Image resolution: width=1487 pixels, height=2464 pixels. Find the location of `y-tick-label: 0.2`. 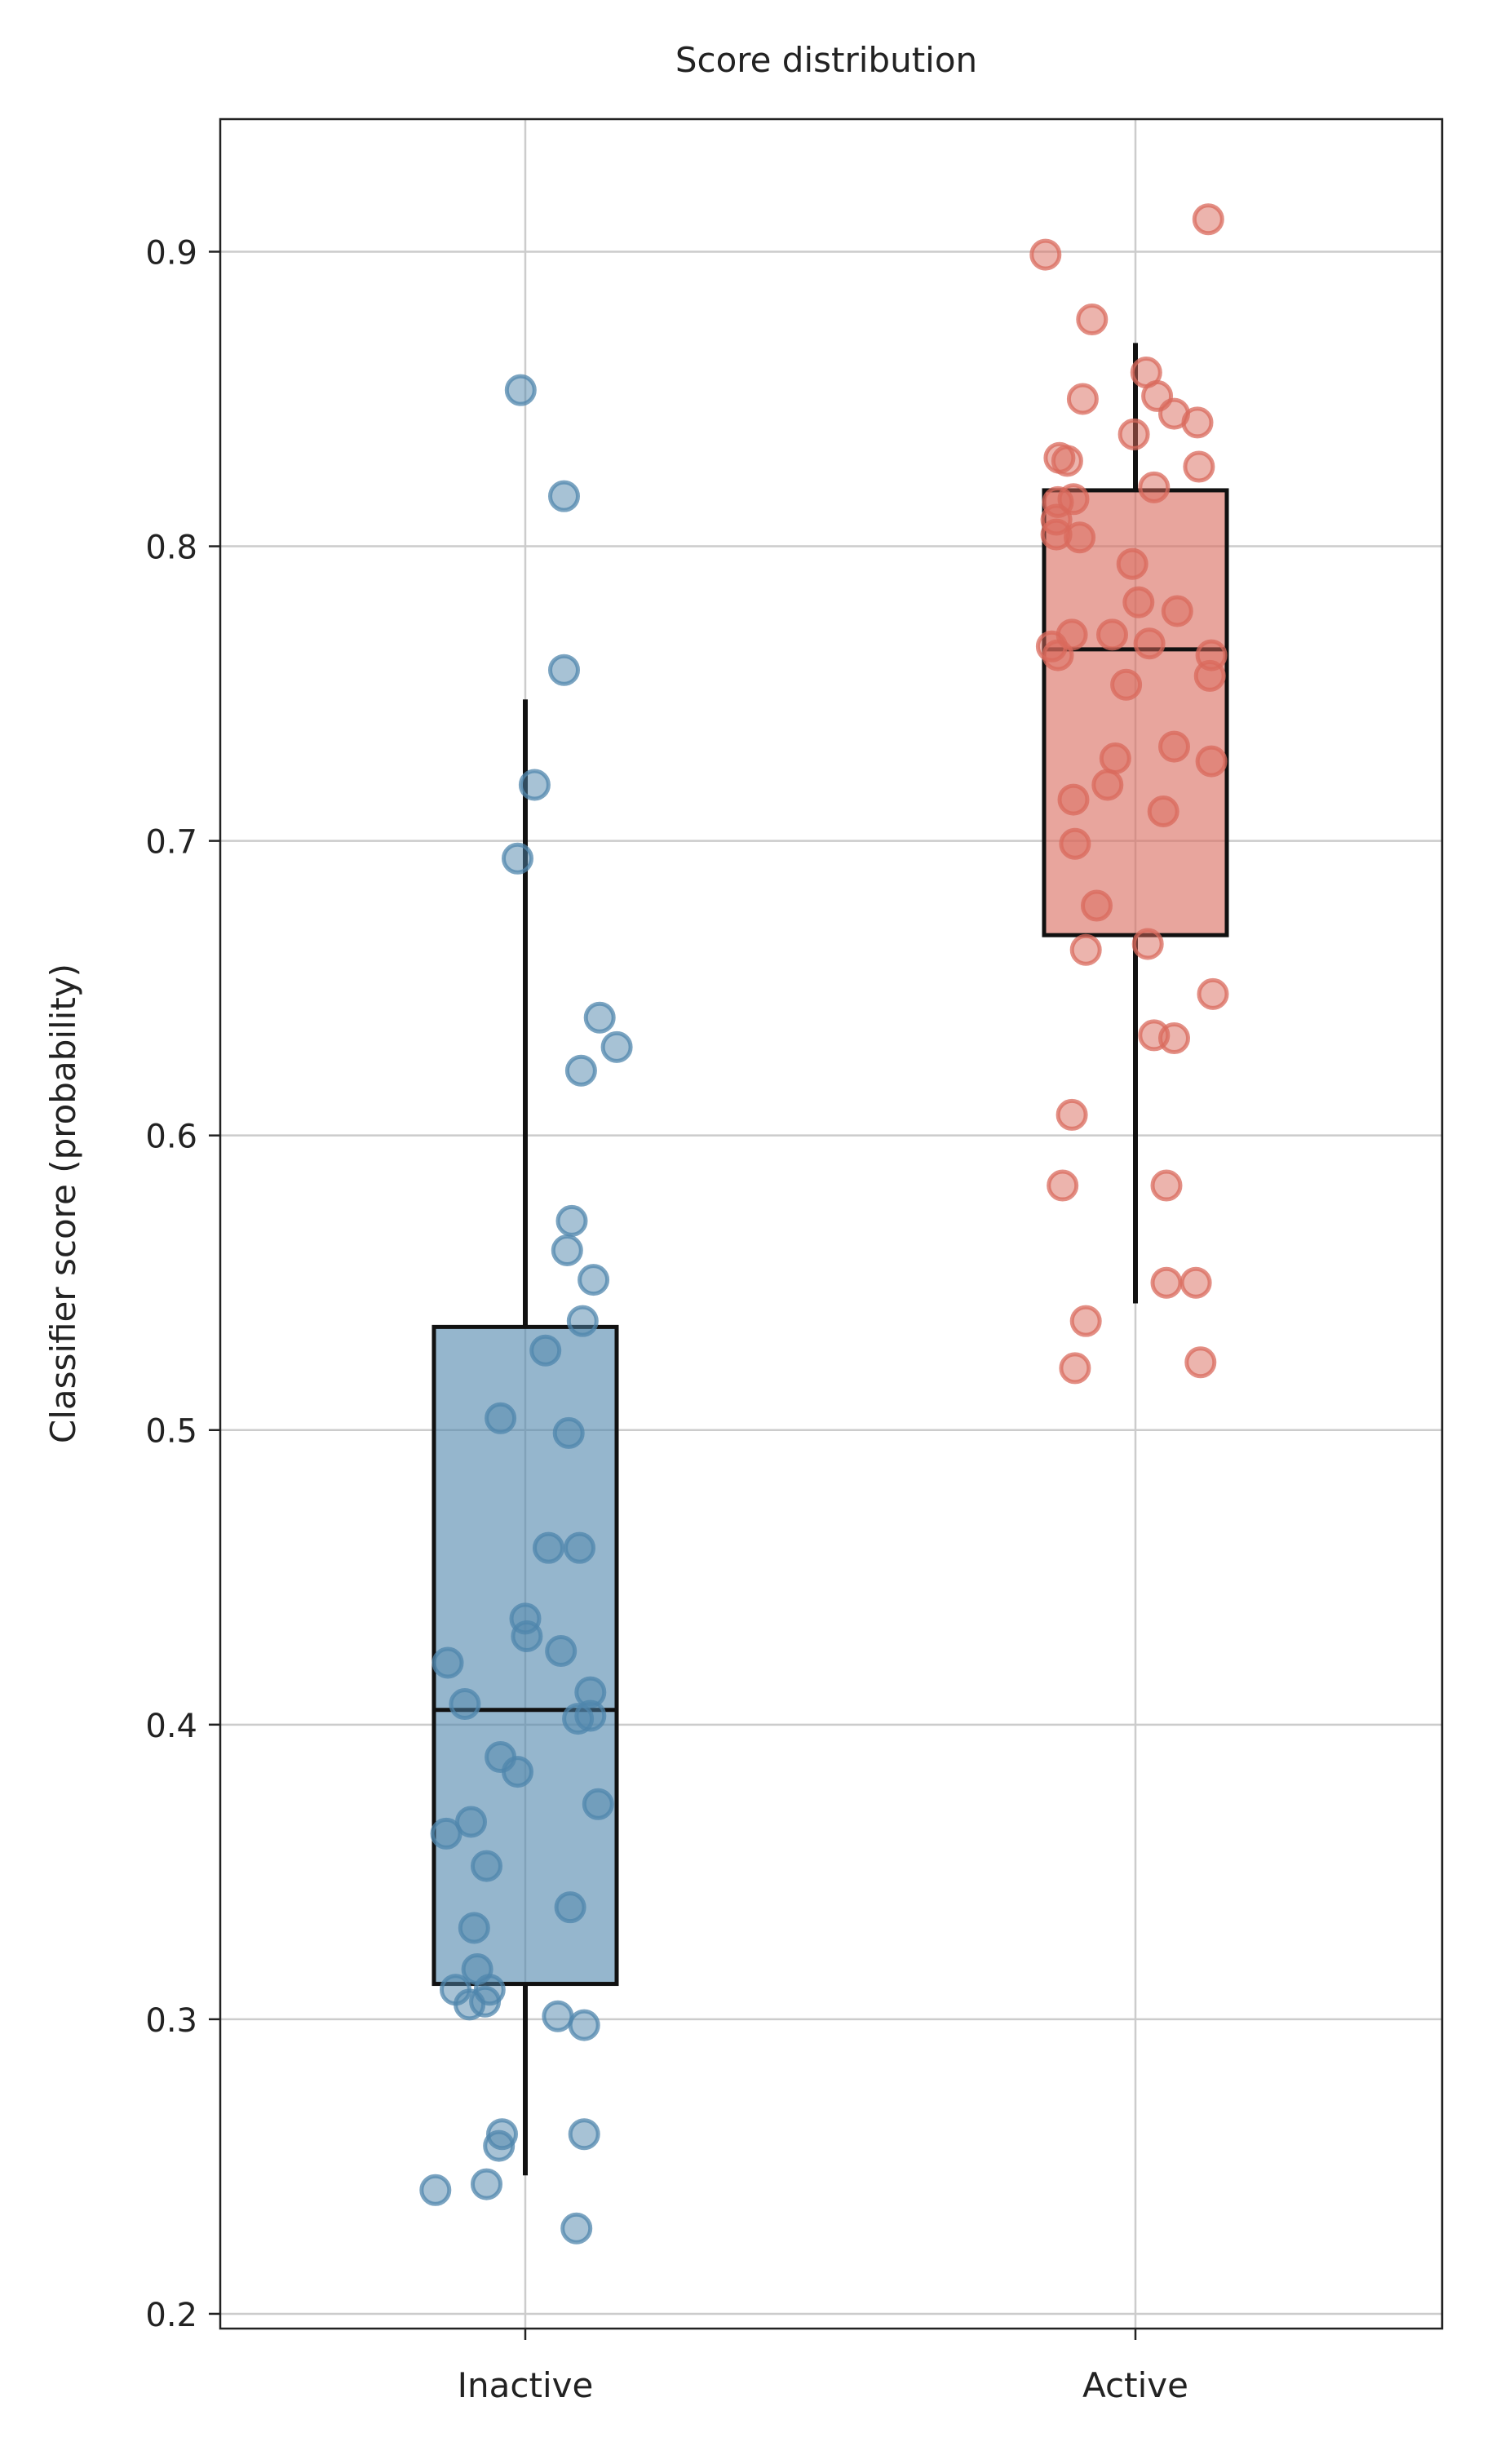

y-tick-label: 0.2 is located at coordinates (171, 2315).